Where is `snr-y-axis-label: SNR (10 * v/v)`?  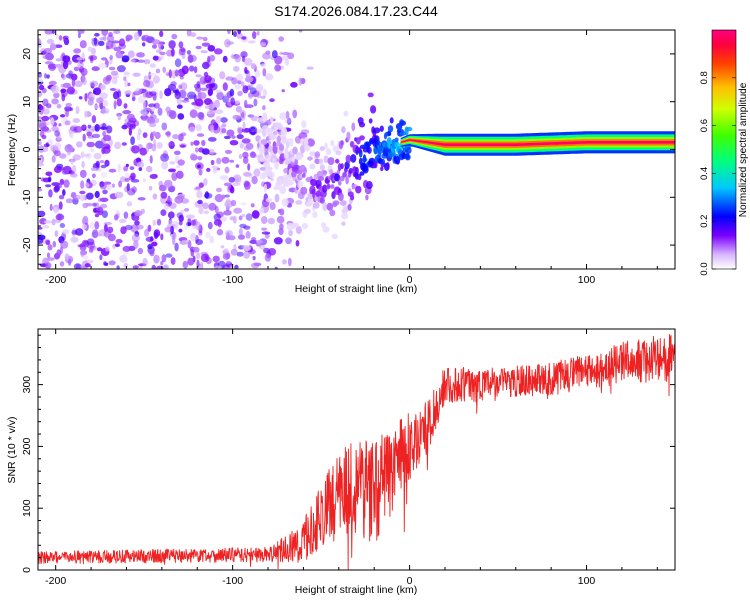
snr-y-axis-label: SNR (10 * v/v) is located at coordinates (12, 449).